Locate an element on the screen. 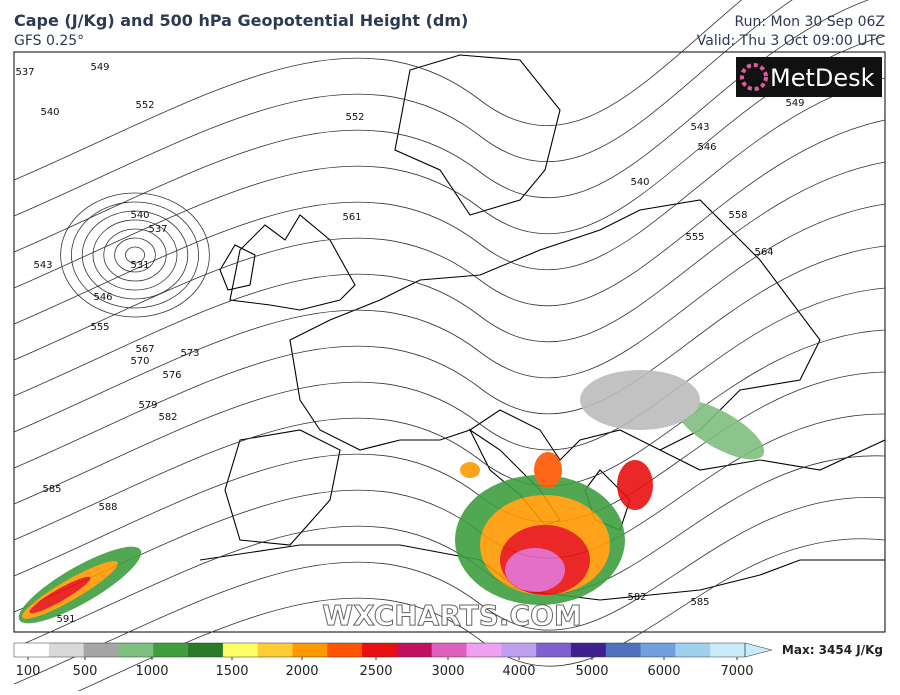 The width and height of the screenshot is (900, 695). colorbar-tick-label: 100 is located at coordinates (28, 671).